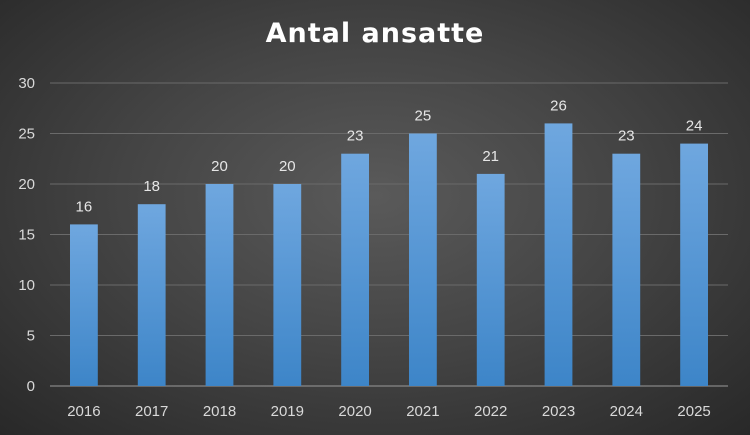 This screenshot has height=435, width=750. Describe the element at coordinates (626, 269) in the screenshot. I see `bar-2024` at that location.